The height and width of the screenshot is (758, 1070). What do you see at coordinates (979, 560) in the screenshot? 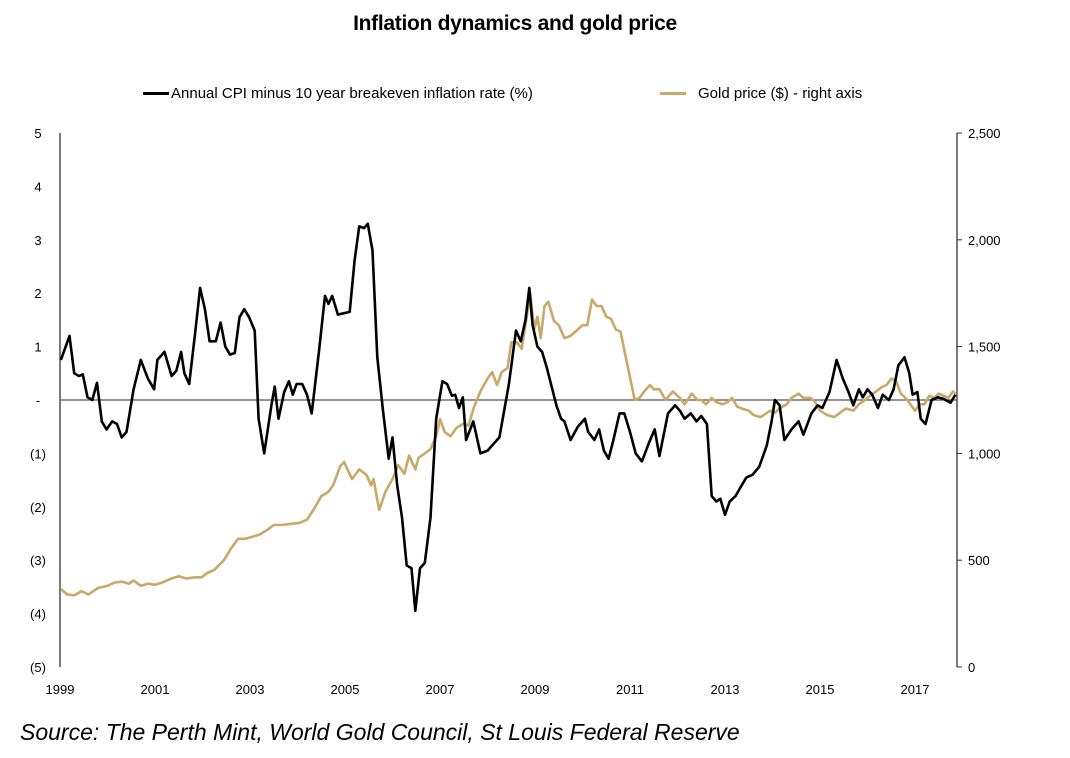
I see `y-right-tick-label: 500` at bounding box center [979, 560].